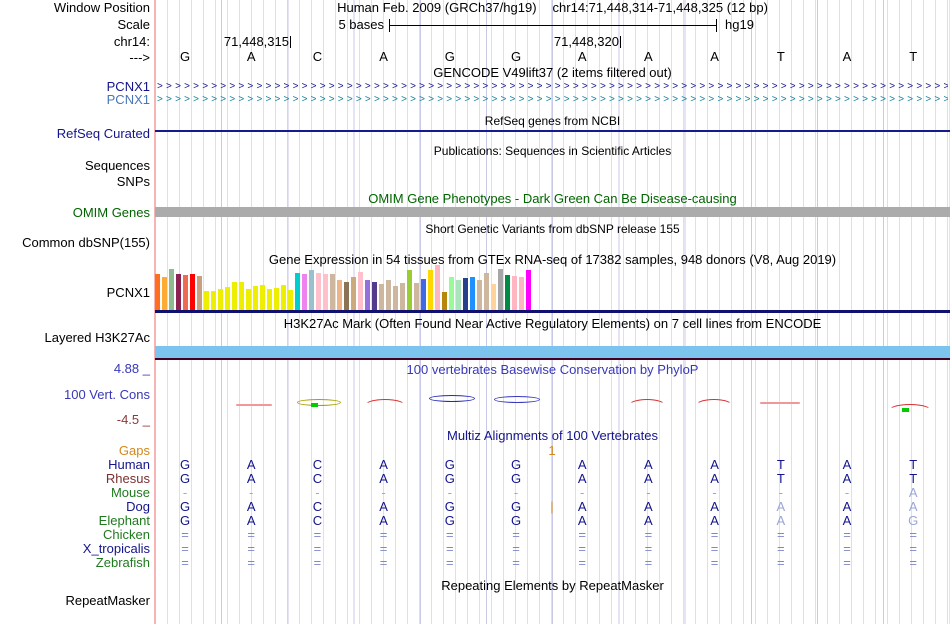 Image resolution: width=950 pixels, height=624 pixels. What do you see at coordinates (131, 41) in the screenshot?
I see `chrom-label: chr14:` at bounding box center [131, 41].